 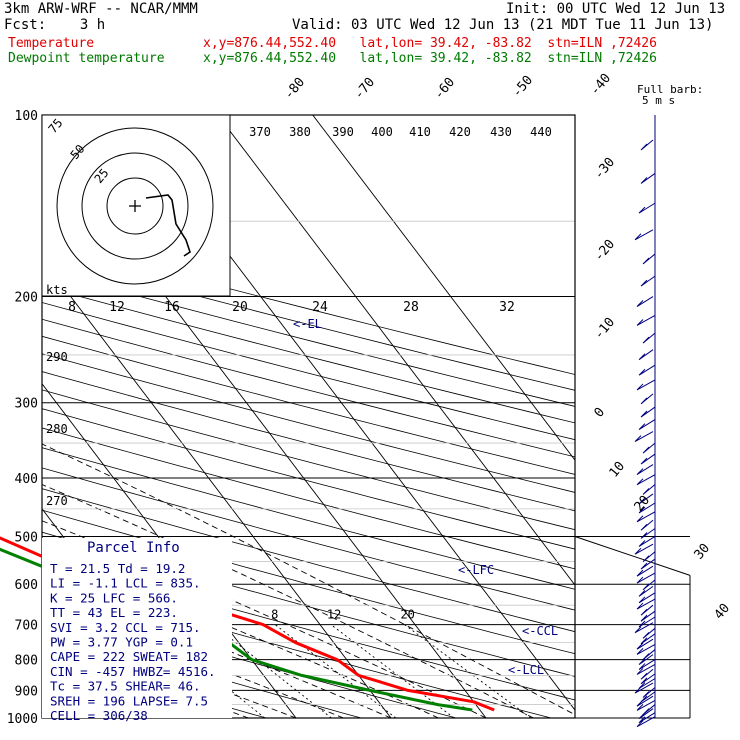 I want to click on moist-adiabat-line, so click(x=193, y=661).